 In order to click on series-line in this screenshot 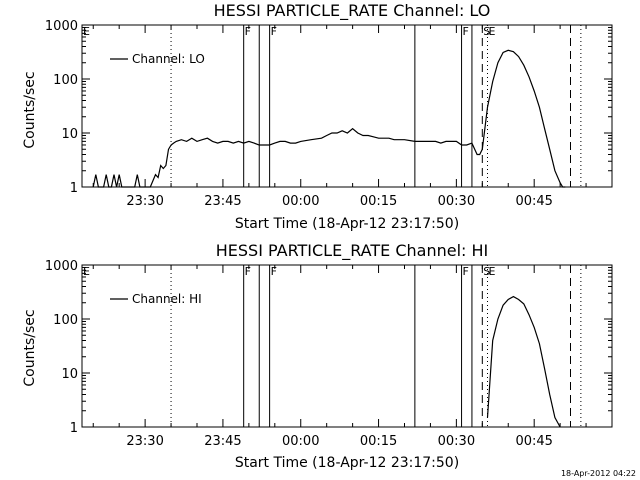, I will do `click(523, 361)`.